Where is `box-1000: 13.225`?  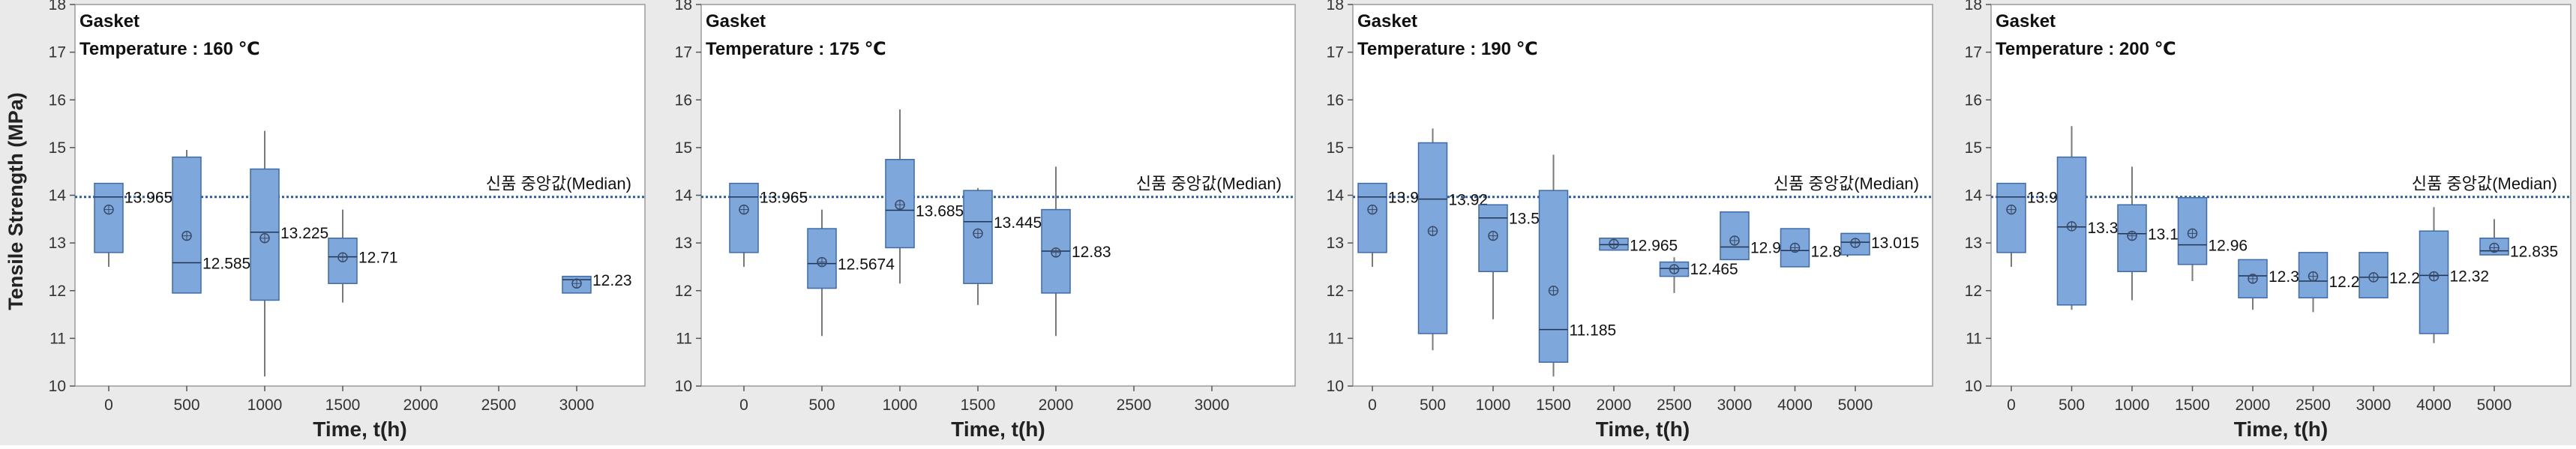
box-1000: 13.225 is located at coordinates (289, 254).